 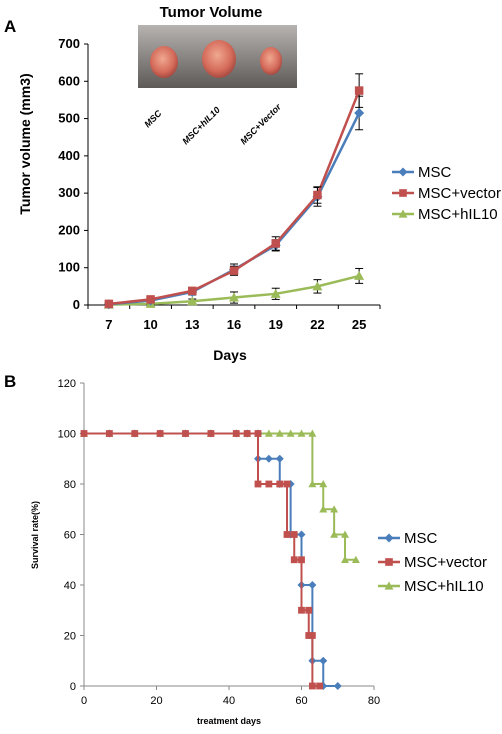 I want to click on chart-a-ytick-label: 200, so click(x=69, y=229).